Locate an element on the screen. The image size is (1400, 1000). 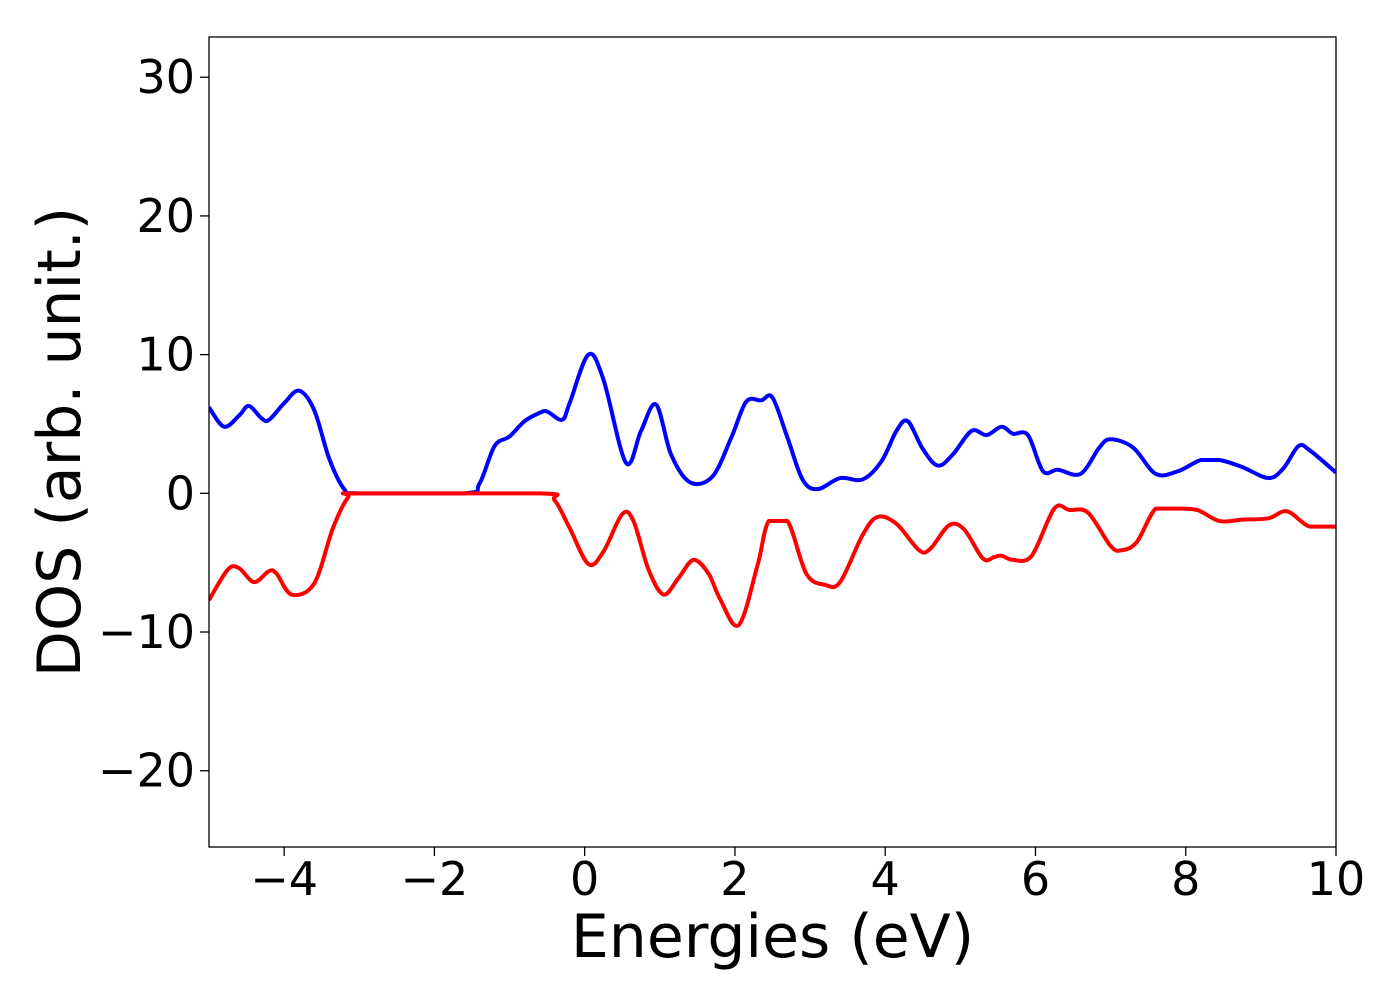
y-axis: −20 −10 0 10 20 30 is located at coordinates (153, 424).